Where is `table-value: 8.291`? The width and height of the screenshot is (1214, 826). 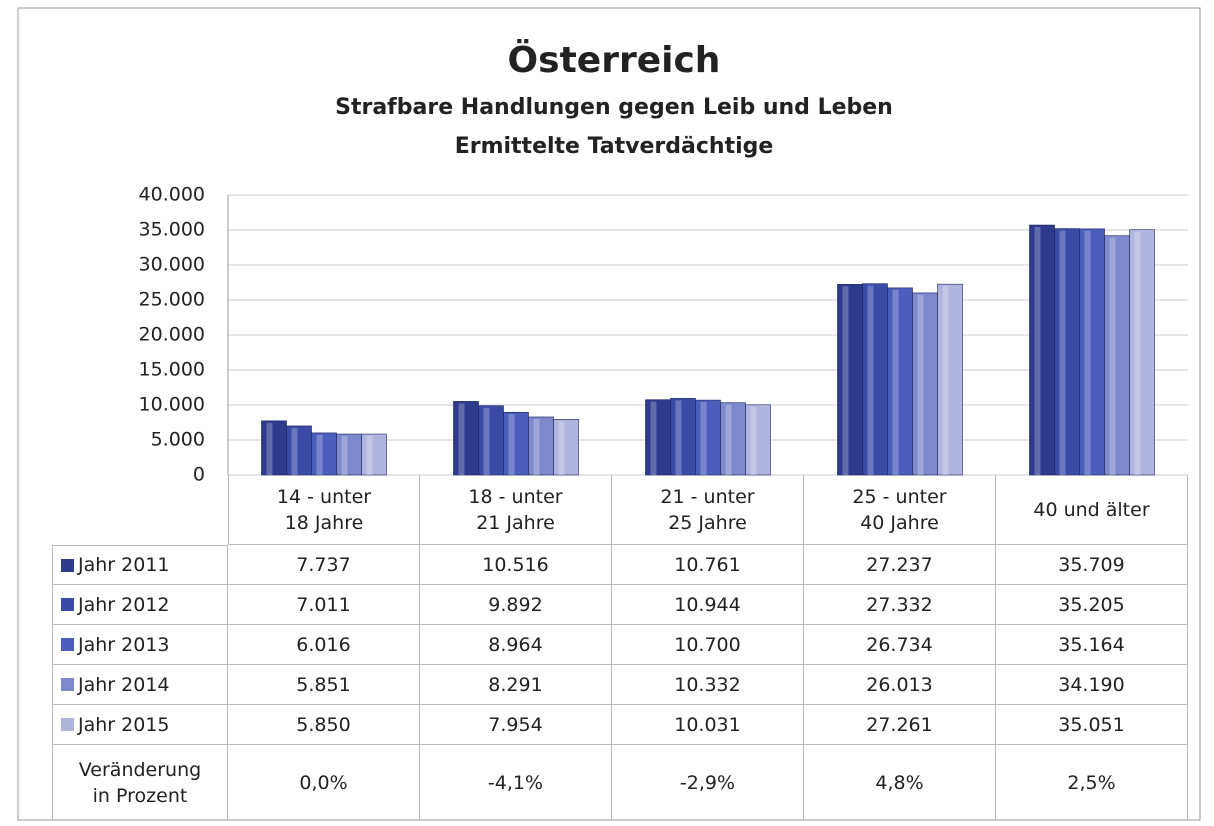 table-value: 8.291 is located at coordinates (516, 685).